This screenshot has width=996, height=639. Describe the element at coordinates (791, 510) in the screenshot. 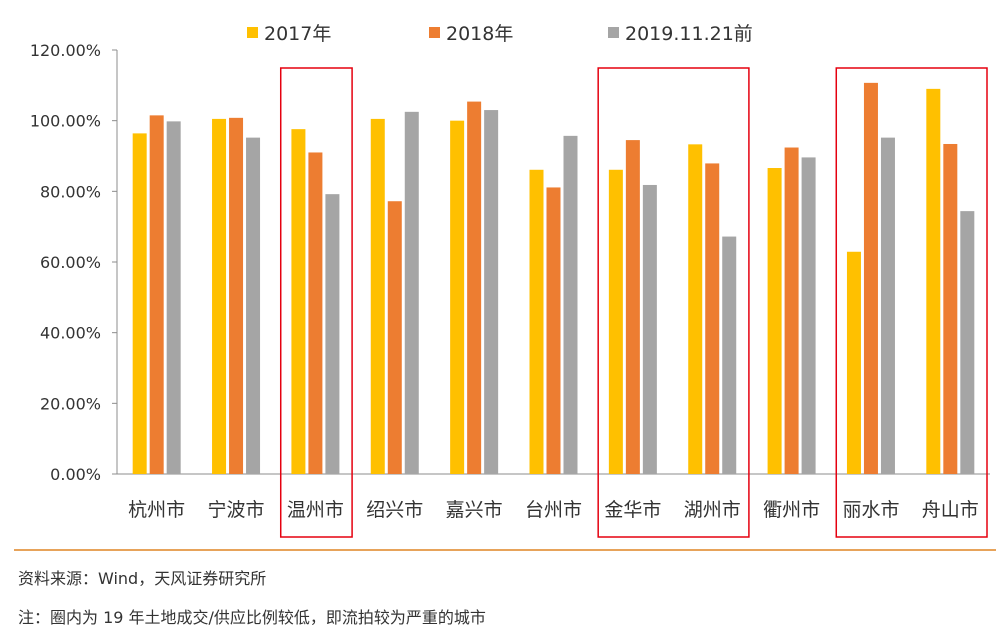

I see `x-tick-label: 衢州市` at that location.